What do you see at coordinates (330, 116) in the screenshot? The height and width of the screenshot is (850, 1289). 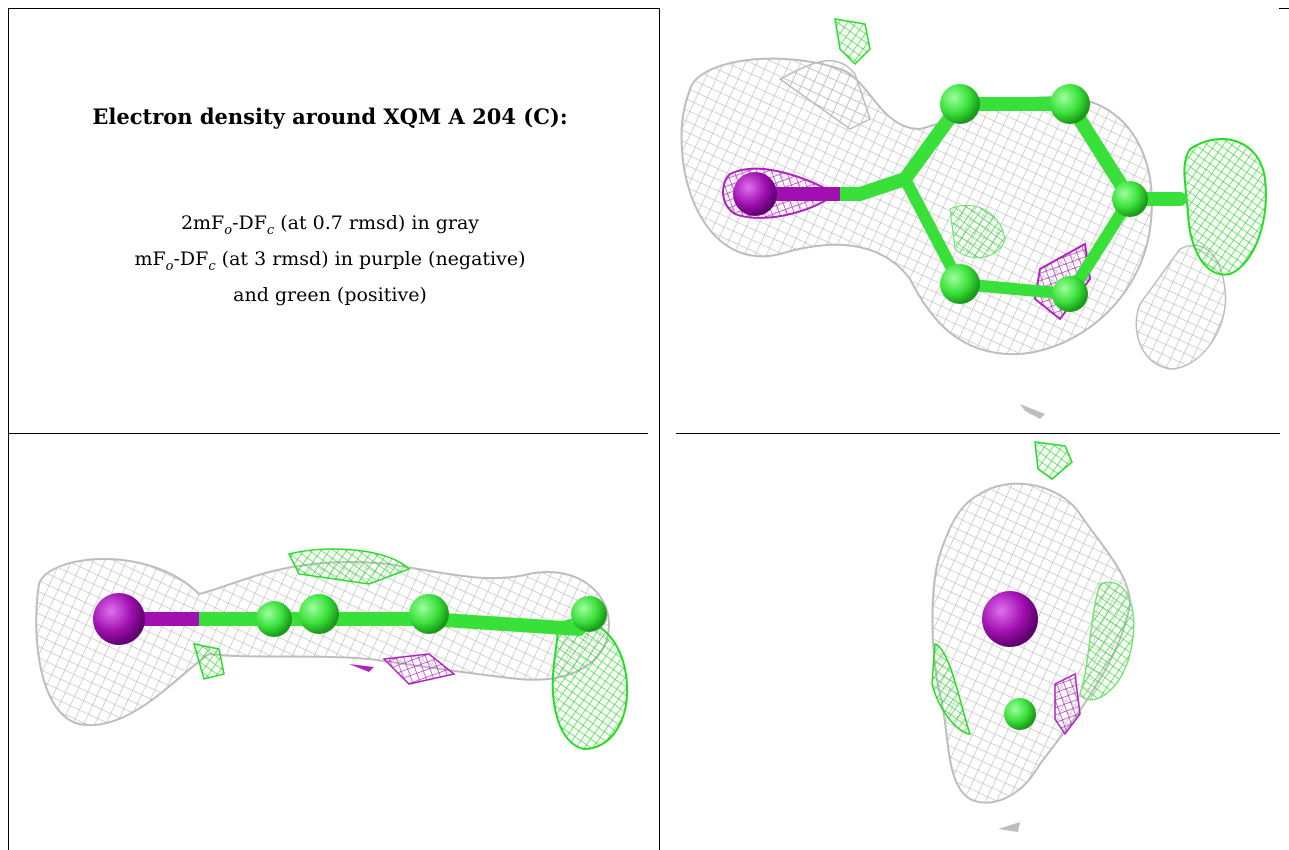 I see `figure-title: Electron density around XQM A 204 (C):` at bounding box center [330, 116].